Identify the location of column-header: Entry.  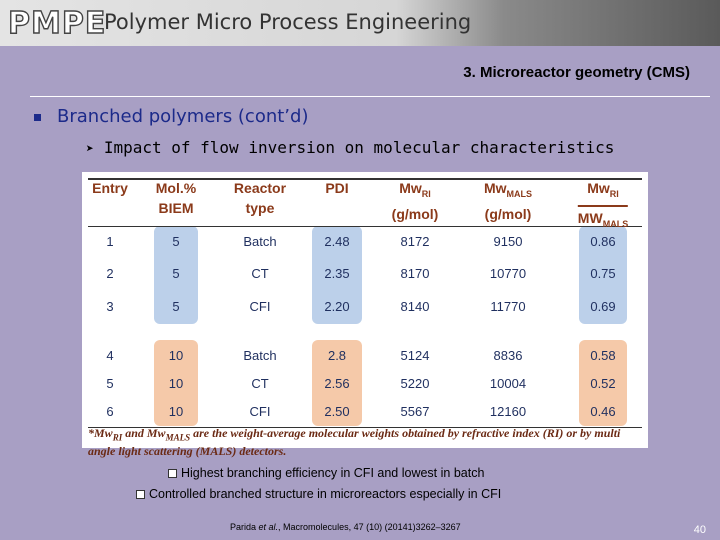
(110, 188).